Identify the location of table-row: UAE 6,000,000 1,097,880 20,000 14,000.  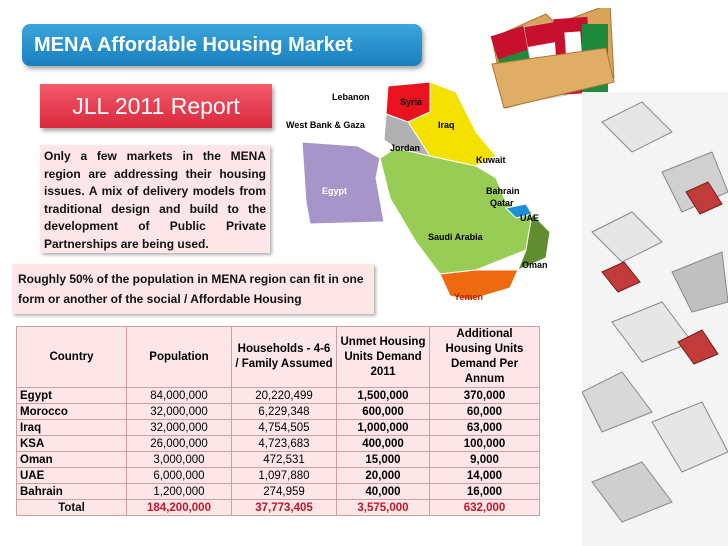
(278, 475).